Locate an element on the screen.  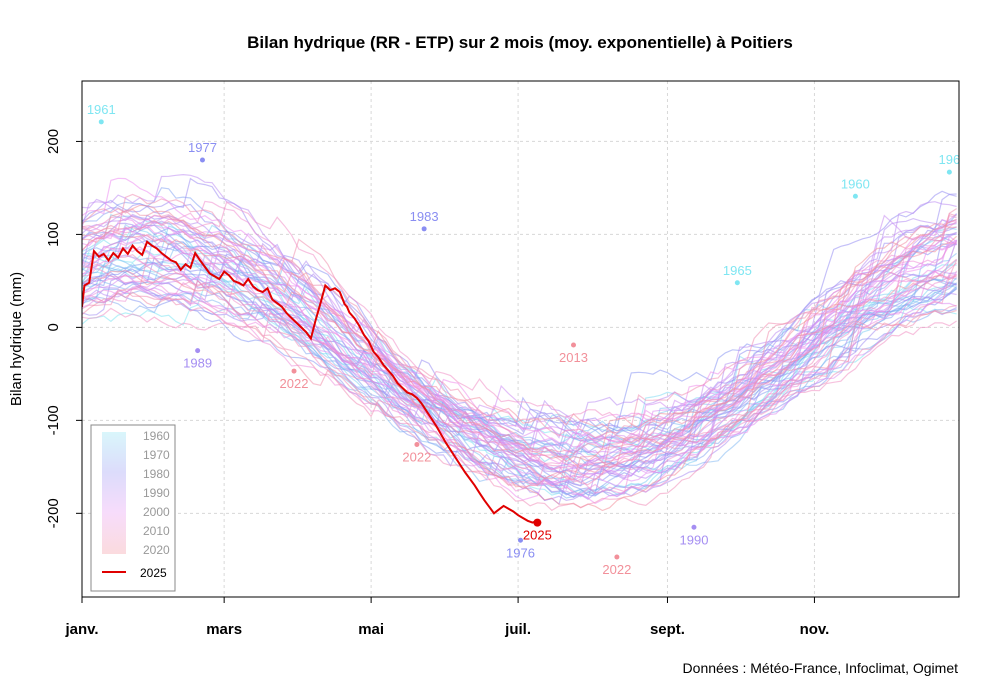
legend-gradient-label: 2000 is located at coordinates (156, 512).